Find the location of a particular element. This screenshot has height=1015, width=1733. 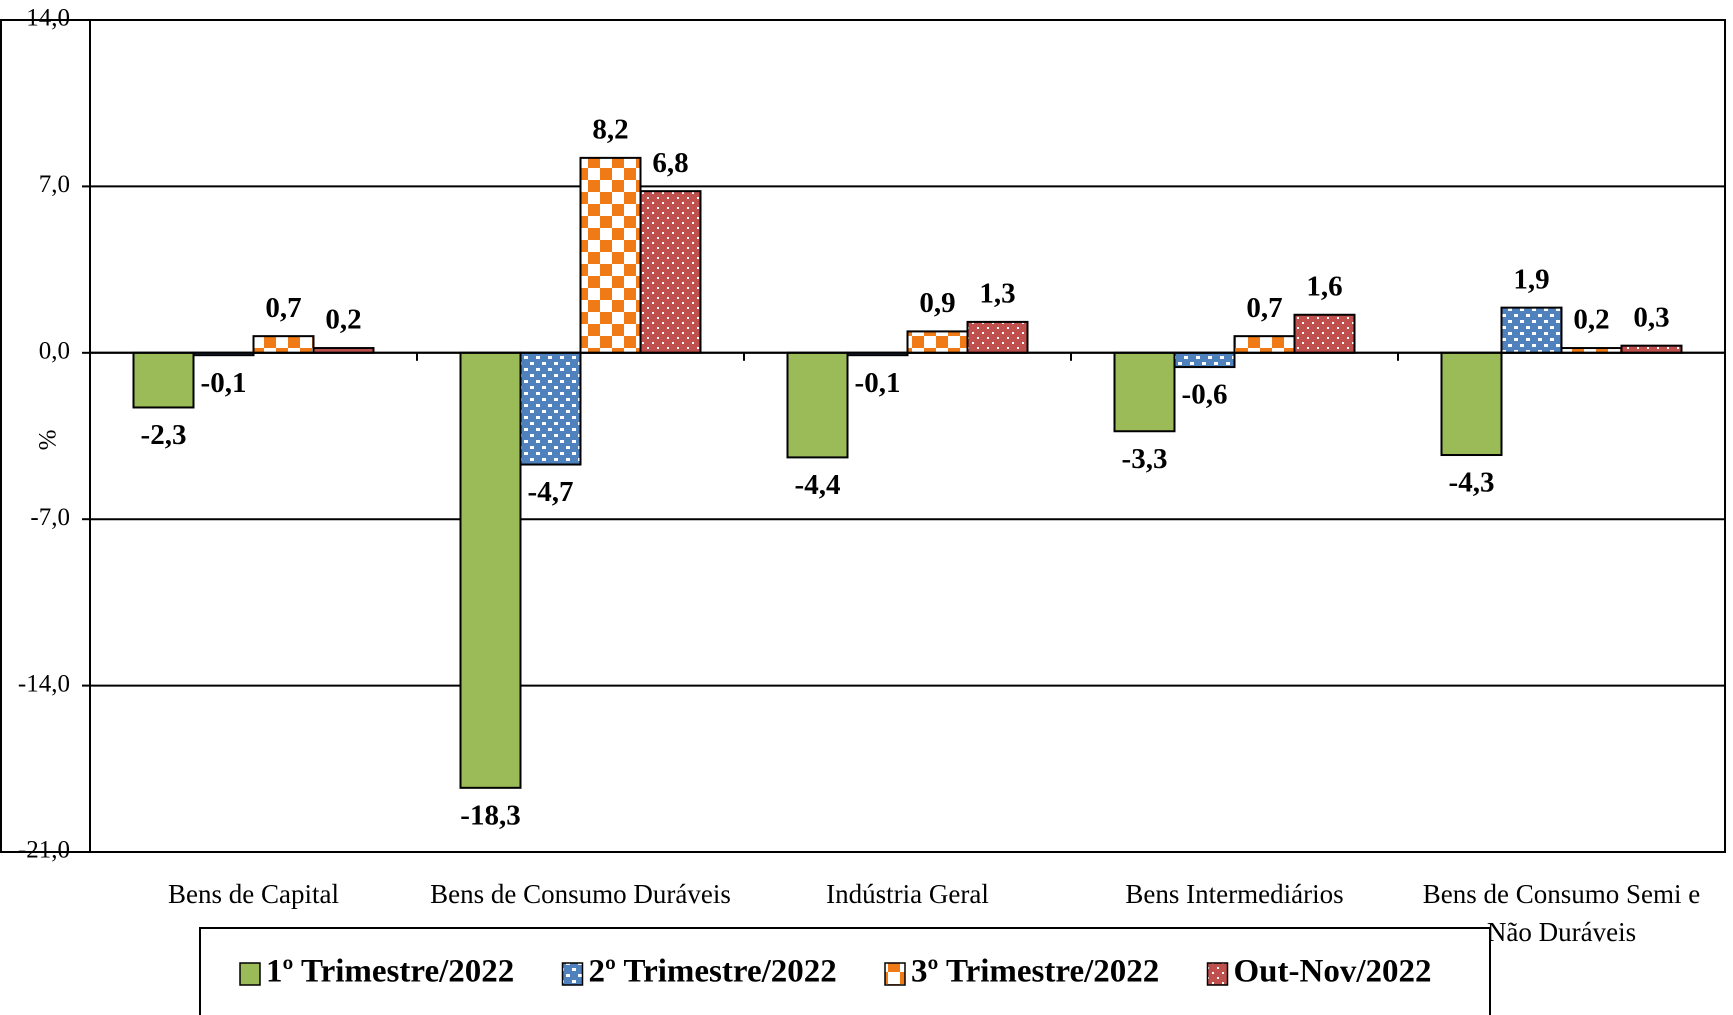

y-tick-label: -7,0 is located at coordinates (50, 517).